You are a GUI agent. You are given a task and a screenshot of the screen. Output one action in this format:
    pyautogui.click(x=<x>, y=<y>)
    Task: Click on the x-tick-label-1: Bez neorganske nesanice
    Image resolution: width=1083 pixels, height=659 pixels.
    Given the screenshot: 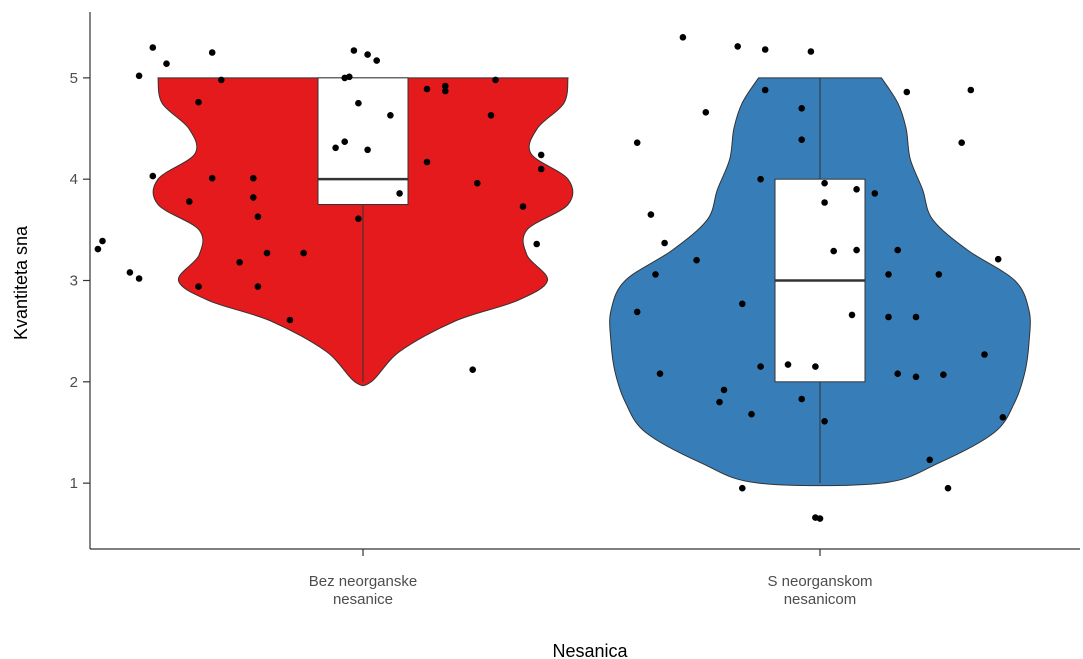 What is the action you would take?
    pyautogui.click(x=363, y=590)
    